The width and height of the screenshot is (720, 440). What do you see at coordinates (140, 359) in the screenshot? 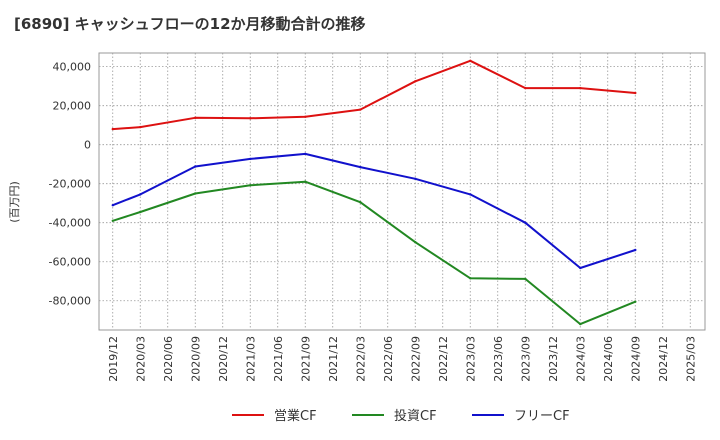
I see `x-tick-label: 2020/03` at bounding box center [140, 359].